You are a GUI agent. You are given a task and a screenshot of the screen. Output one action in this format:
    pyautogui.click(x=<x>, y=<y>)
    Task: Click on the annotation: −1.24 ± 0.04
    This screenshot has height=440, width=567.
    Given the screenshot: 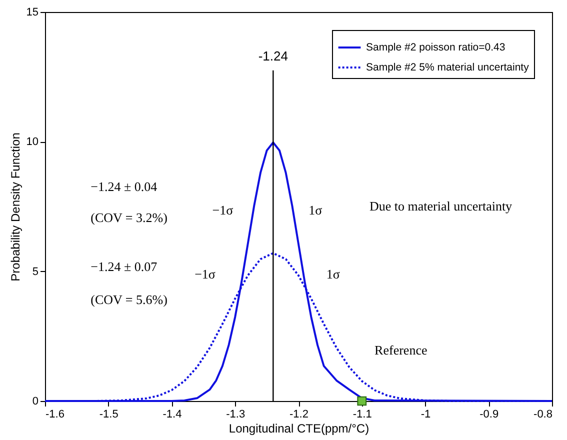 What is the action you would take?
    pyautogui.click(x=124, y=186)
    